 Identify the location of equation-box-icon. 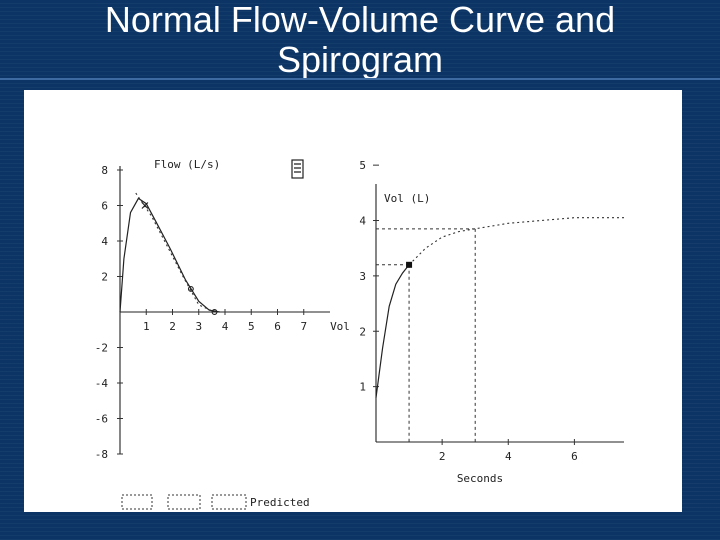
(297, 169).